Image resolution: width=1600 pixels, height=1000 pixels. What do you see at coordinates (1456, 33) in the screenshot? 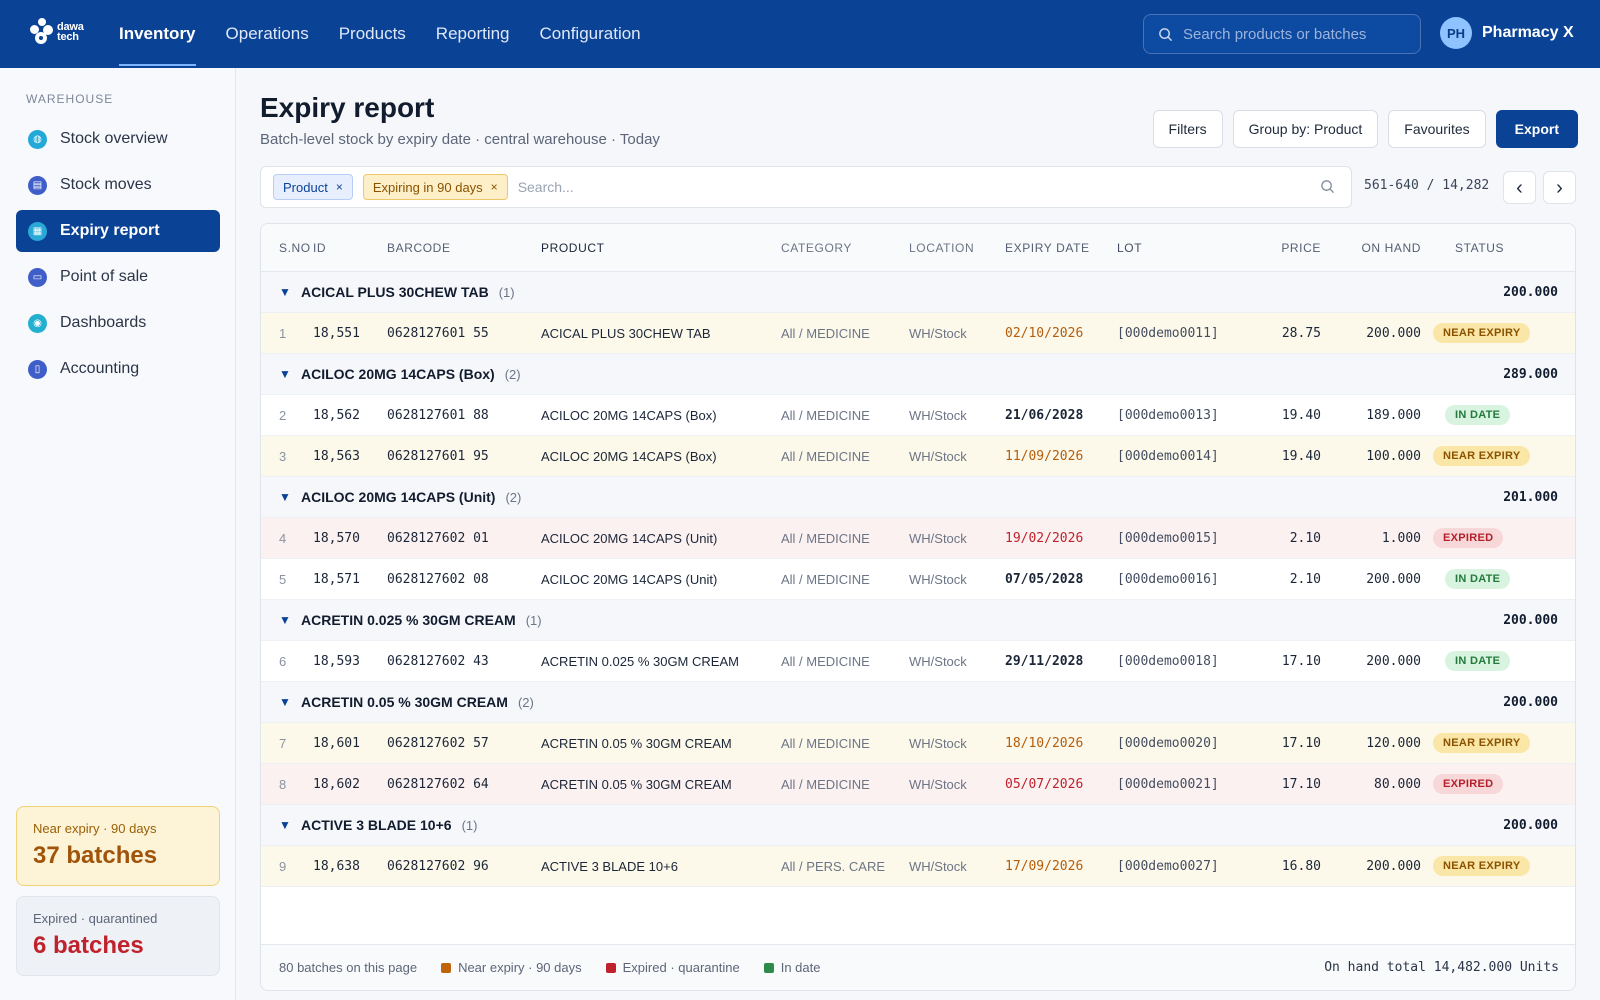
I see `avatar: PH` at bounding box center [1456, 33].